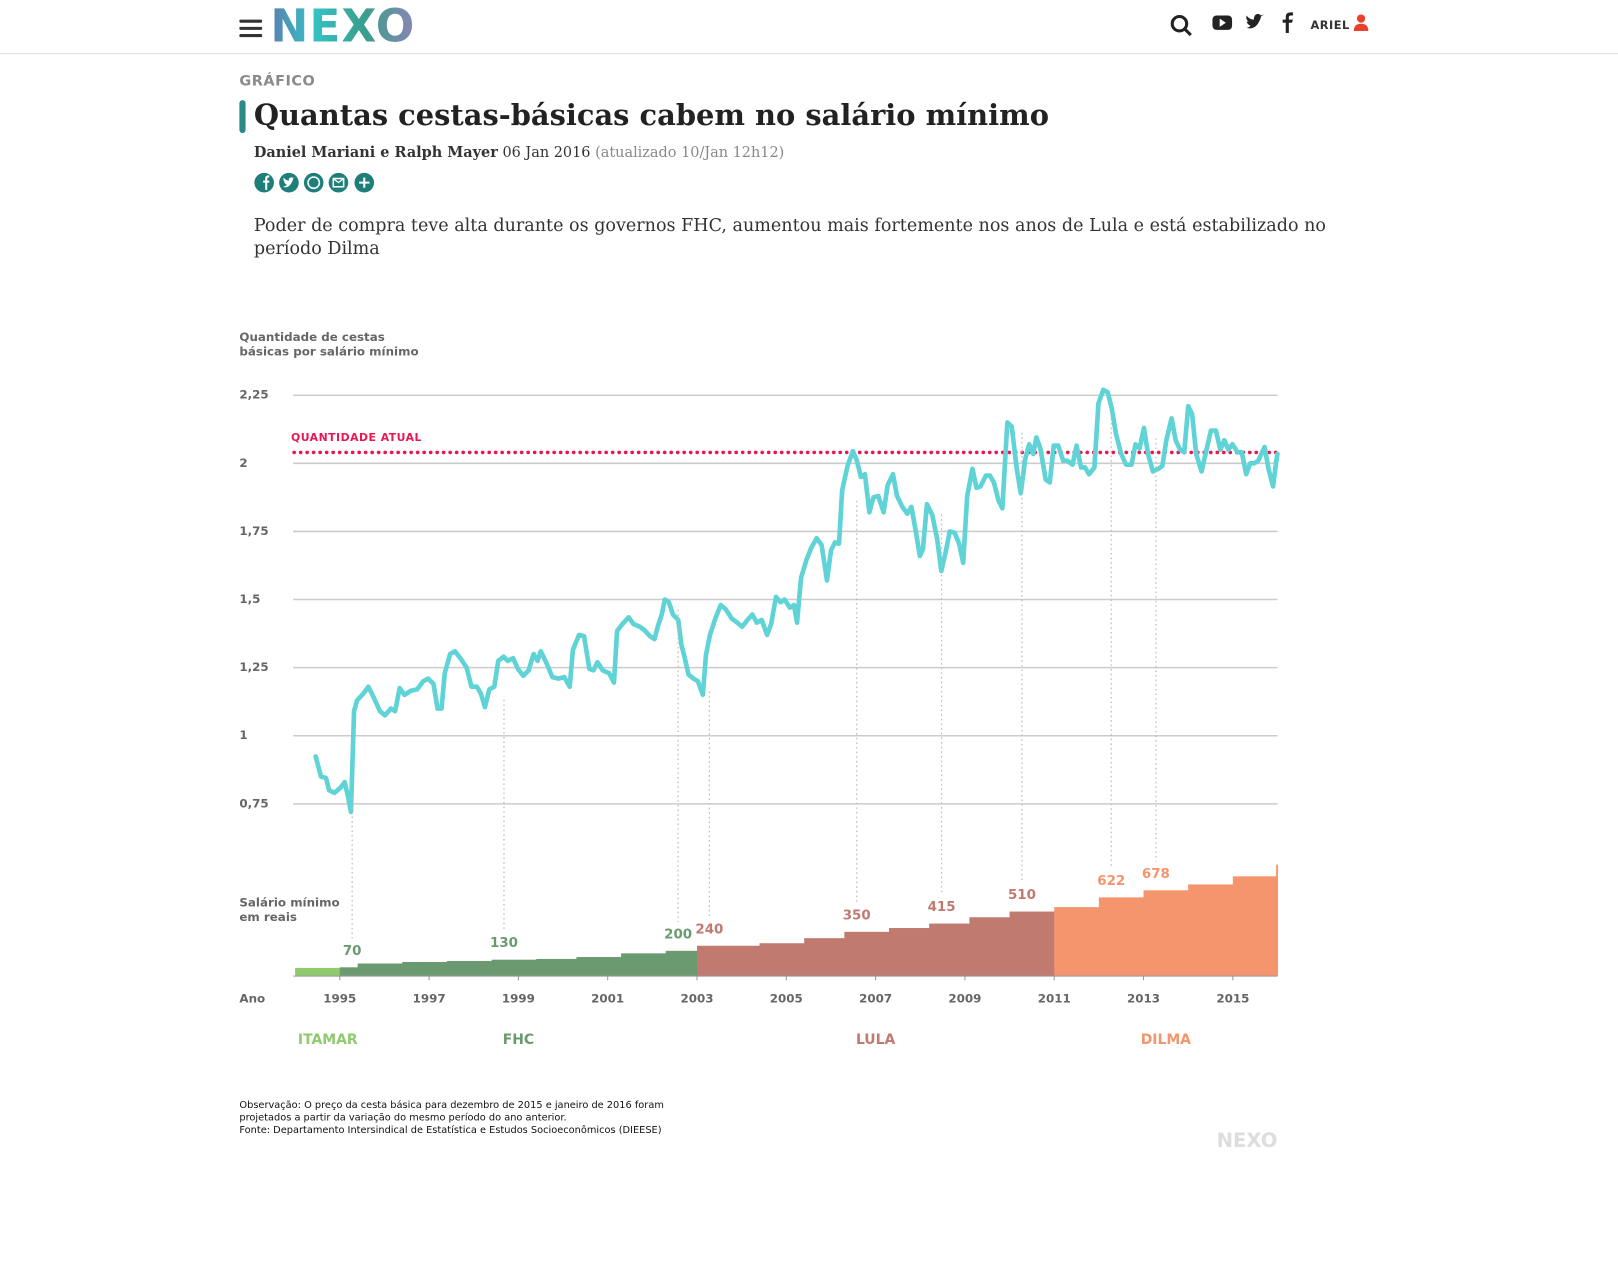 The width and height of the screenshot is (1618, 1265). I want to click on x-tick-label: 2015, so click(1232, 998).